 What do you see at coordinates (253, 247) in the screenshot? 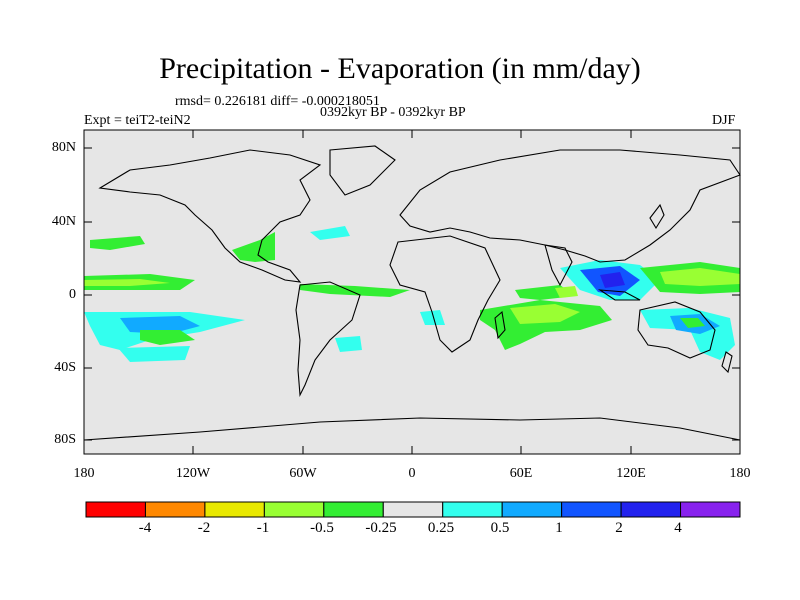
I see `patch-gulf-green` at bounding box center [253, 247].